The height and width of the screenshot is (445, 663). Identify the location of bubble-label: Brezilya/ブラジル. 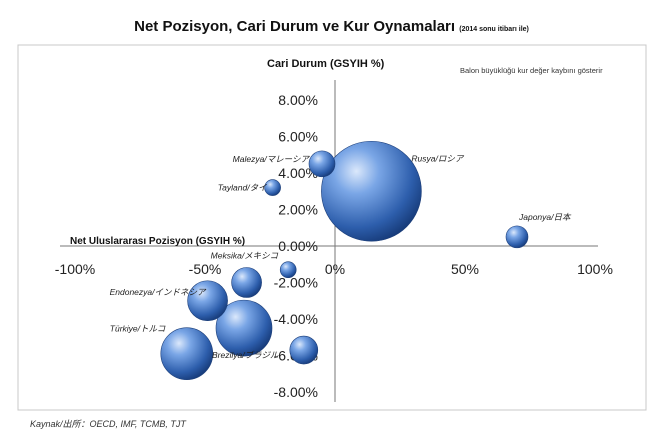
(245, 355).